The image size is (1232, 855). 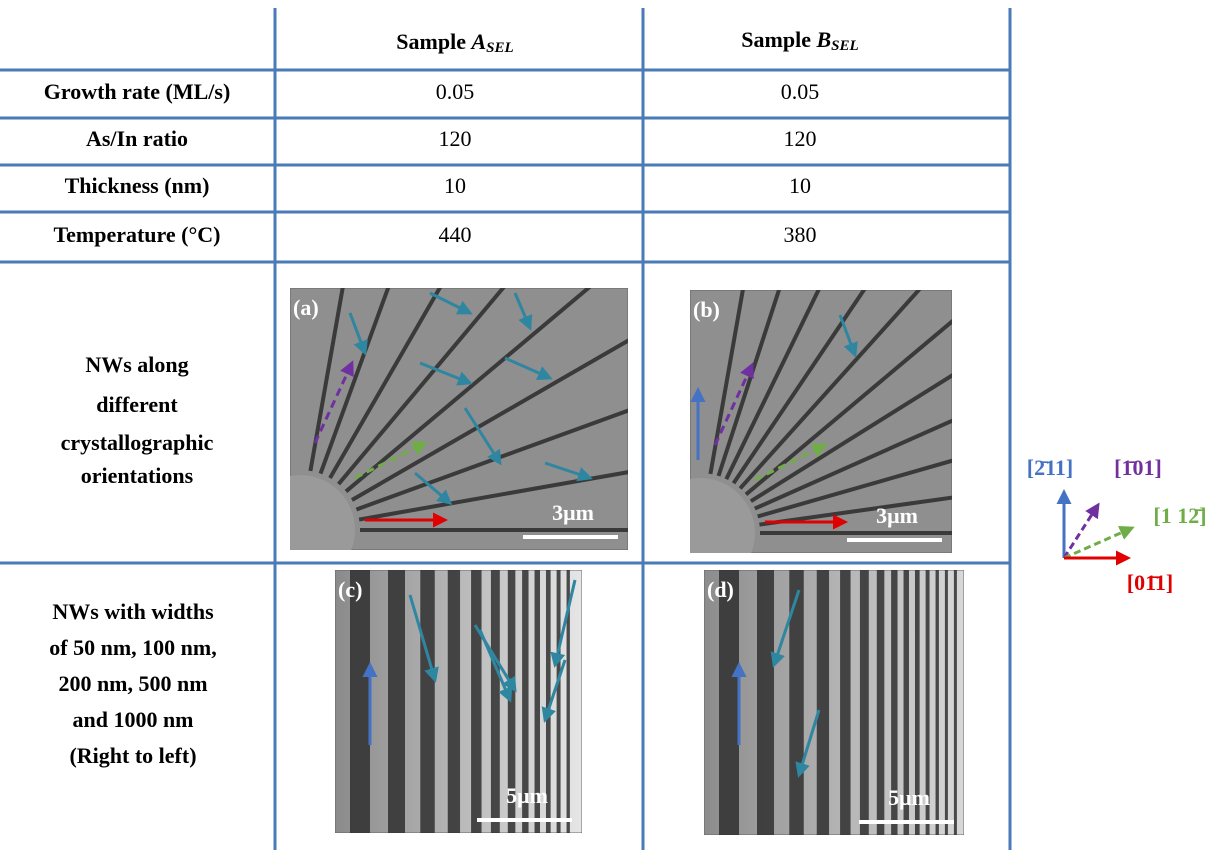 I want to click on cell-value: 380, so click(x=800, y=234).